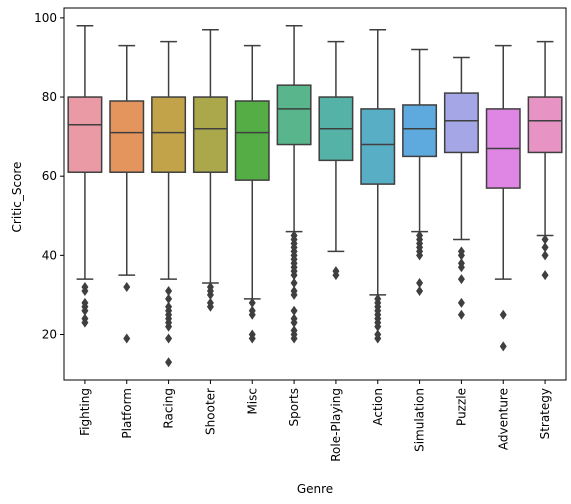 This screenshot has height=504, width=571. I want to click on y-tick-label: 20, so click(49, 334).